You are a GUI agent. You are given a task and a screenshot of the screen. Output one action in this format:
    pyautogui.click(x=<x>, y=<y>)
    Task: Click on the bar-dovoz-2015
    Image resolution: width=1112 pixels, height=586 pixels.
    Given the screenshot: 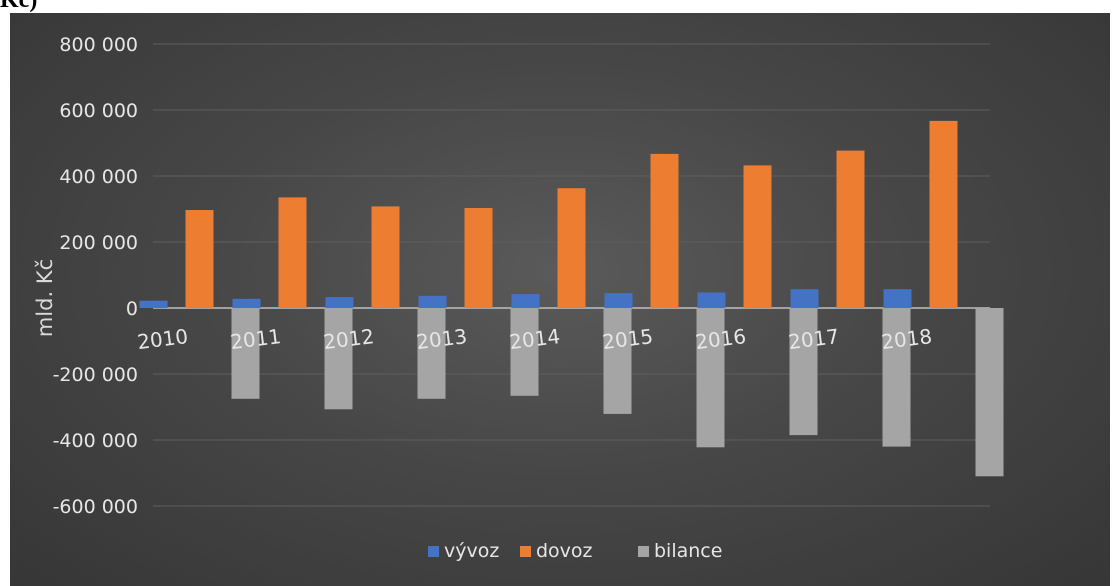 What is the action you would take?
    pyautogui.click(x=664, y=230)
    